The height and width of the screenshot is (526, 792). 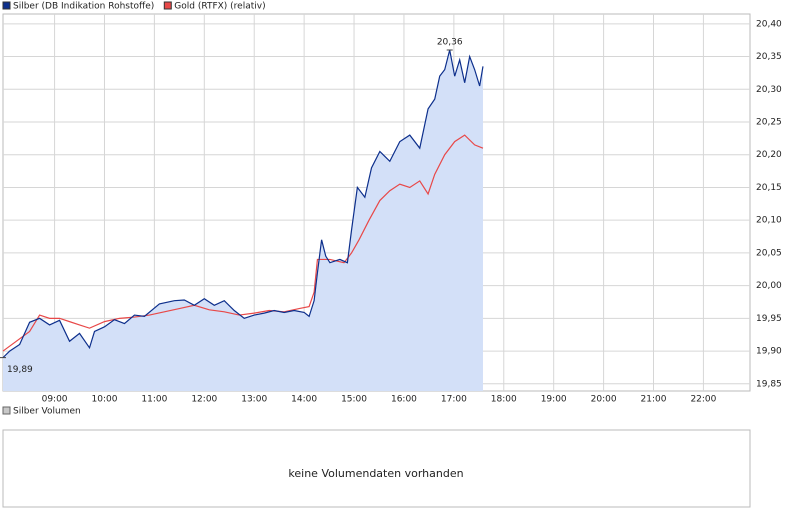 What do you see at coordinates (769, 221) in the screenshot?
I see `y-tick-label: 20,10` at bounding box center [769, 221].